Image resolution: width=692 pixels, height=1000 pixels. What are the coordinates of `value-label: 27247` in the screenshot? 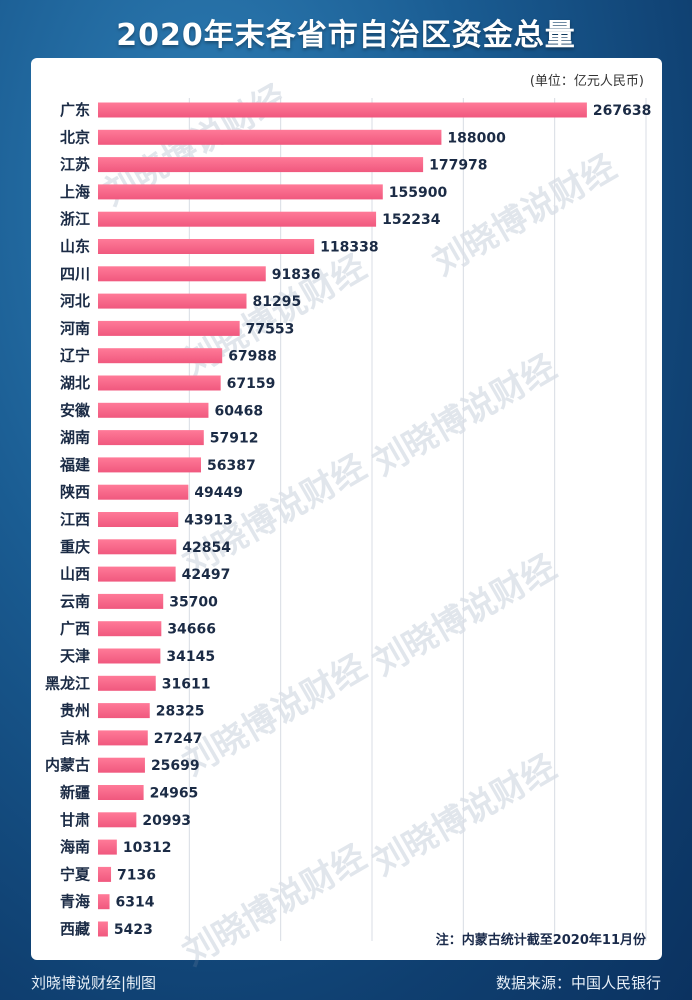 It's located at (178, 739).